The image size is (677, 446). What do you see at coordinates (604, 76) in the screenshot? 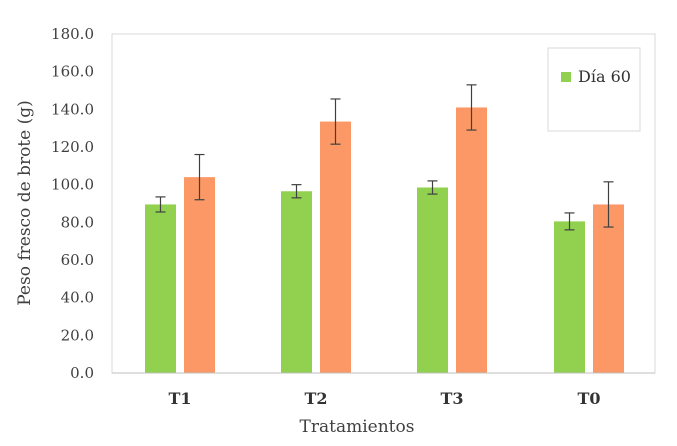
I see `legend-label-dia-60: Día 60` at bounding box center [604, 76].